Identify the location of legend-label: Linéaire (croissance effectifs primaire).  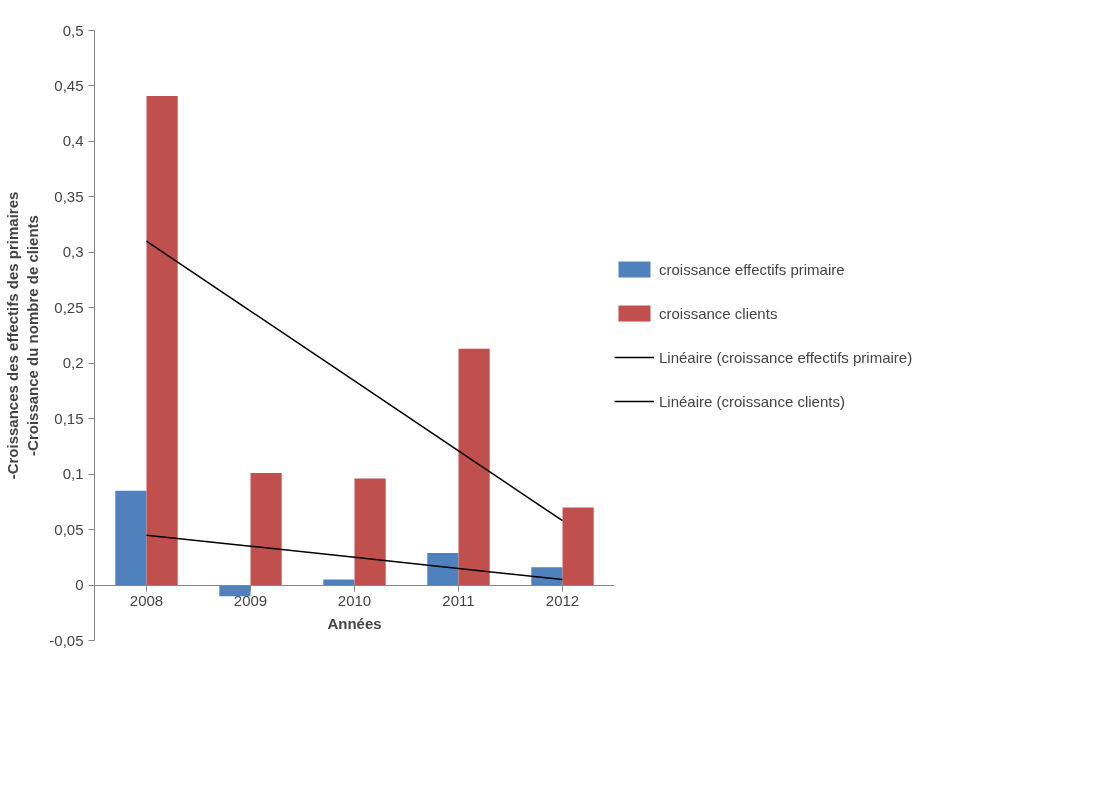
(786, 357).